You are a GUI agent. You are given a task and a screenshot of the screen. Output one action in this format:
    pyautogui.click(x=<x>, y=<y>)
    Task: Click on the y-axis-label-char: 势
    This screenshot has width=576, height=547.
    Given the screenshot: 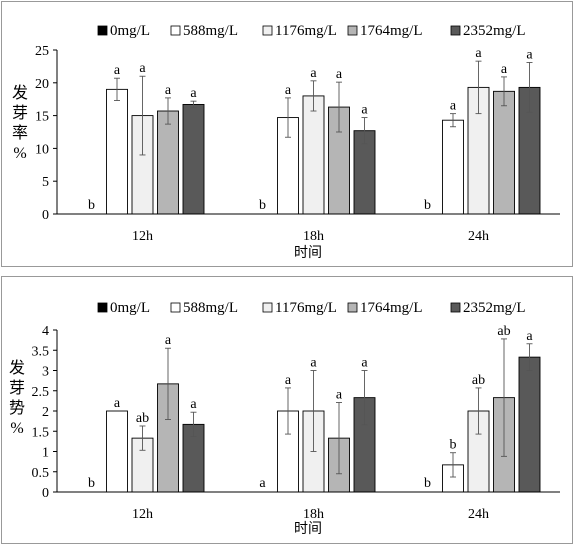 What is the action you would take?
    pyautogui.click(x=17, y=408)
    